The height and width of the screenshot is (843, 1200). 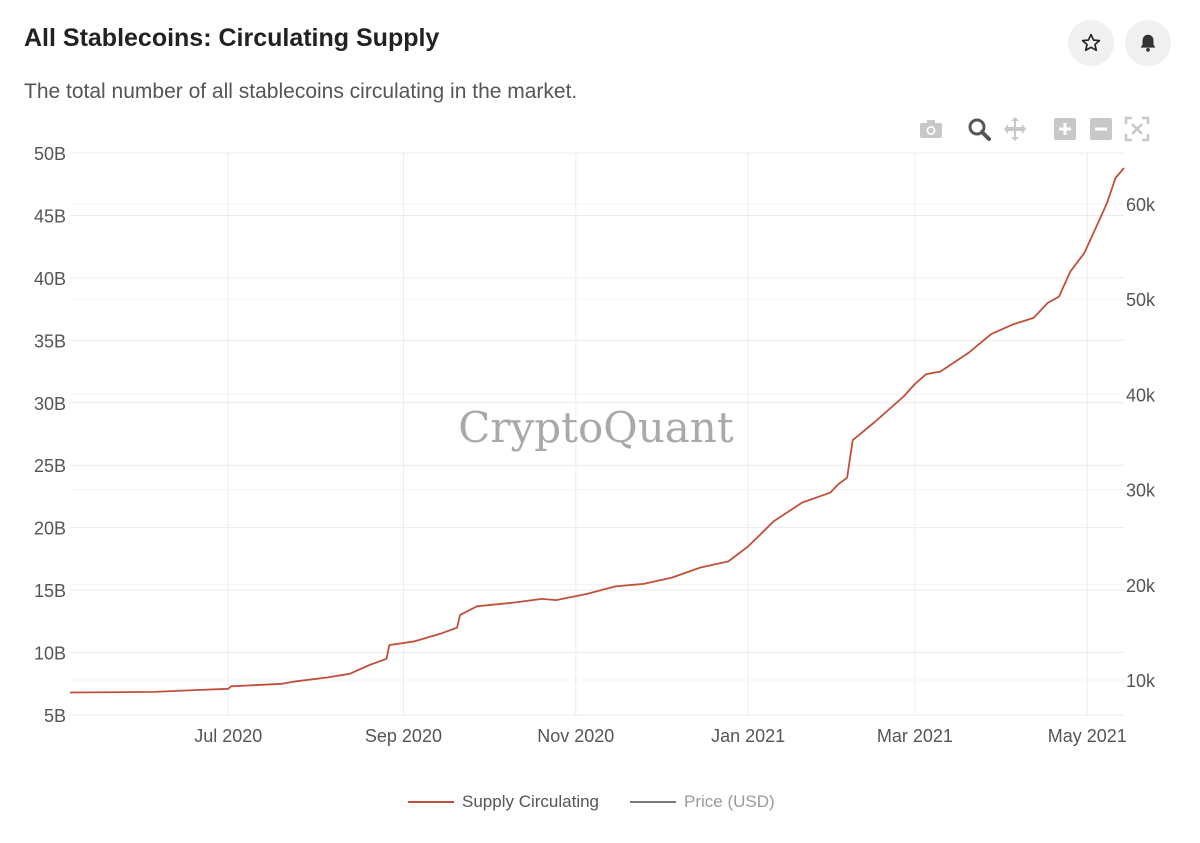 I want to click on x-tick-label: Mar 2021, so click(x=915, y=736).